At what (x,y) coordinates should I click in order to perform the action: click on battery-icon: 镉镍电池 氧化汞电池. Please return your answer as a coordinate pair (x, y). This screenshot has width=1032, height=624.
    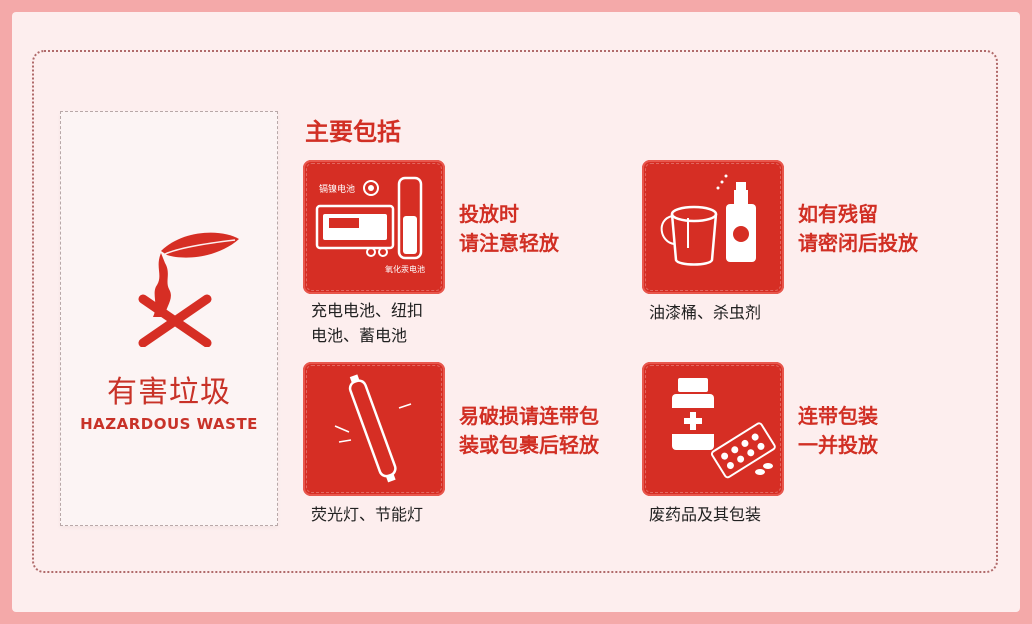
    Looking at the image, I should click on (370, 225).